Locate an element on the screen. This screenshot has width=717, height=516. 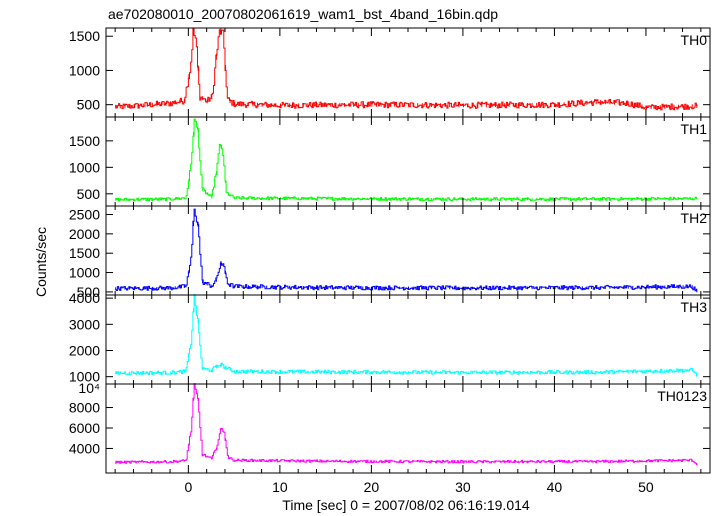
series-line-th2 is located at coordinates (406, 250).